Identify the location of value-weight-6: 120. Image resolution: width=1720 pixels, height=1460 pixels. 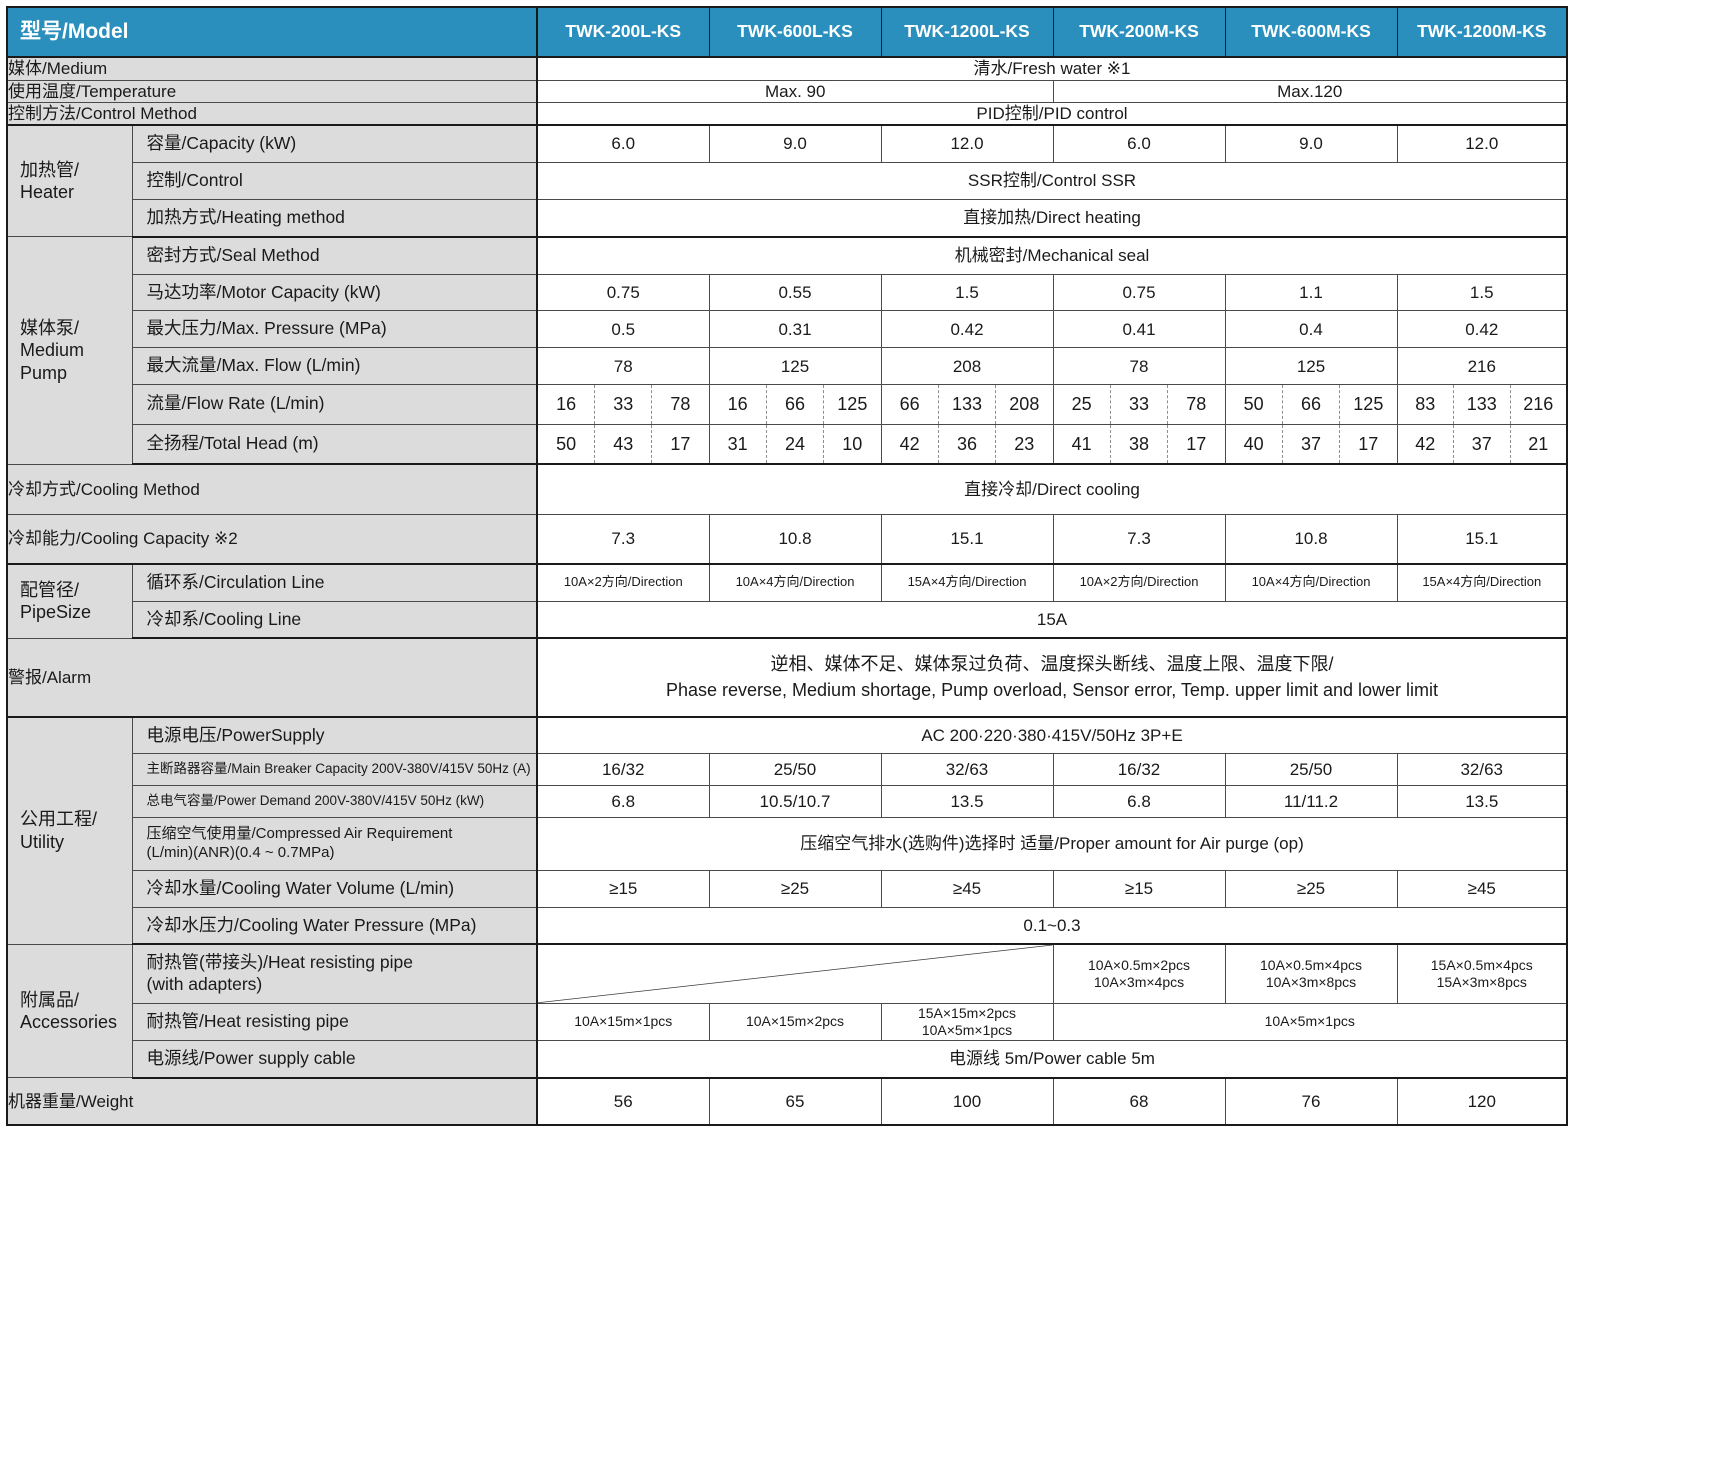
(1482, 1101).